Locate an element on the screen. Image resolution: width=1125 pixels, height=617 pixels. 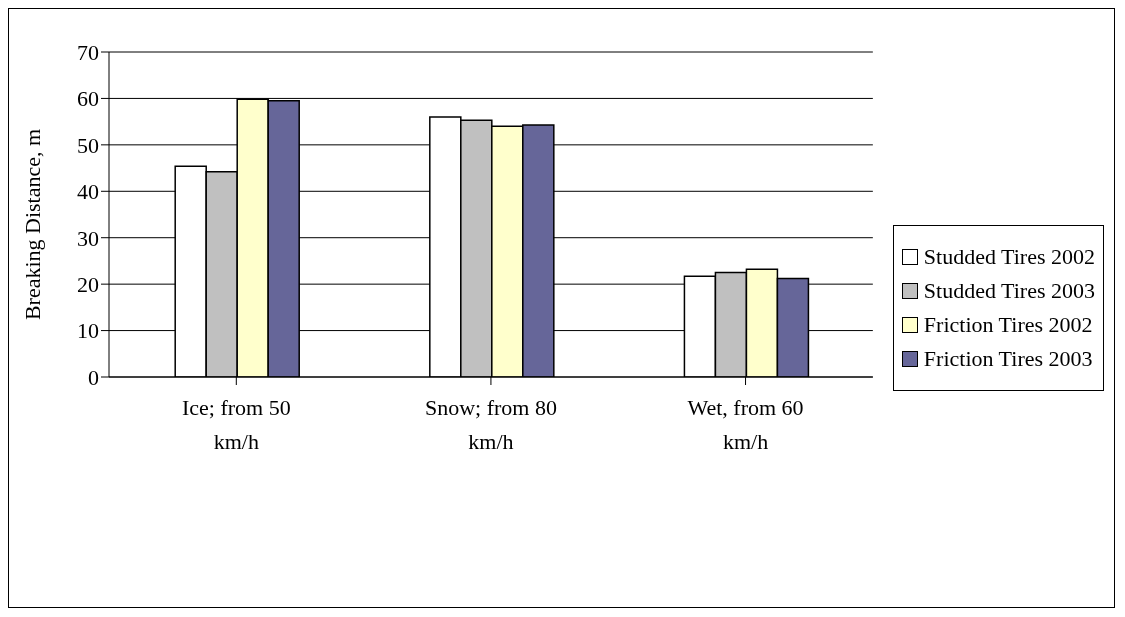
y-tick-label: 50 is located at coordinates (88, 145).